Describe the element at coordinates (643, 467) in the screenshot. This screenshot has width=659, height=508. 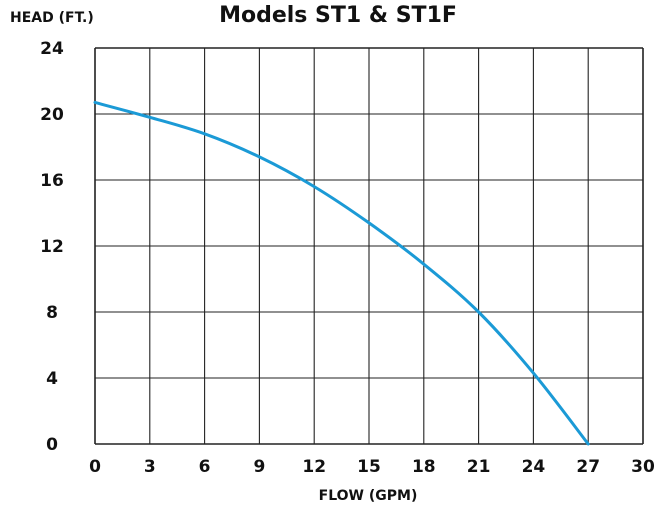
I see `x-tick-label: 30` at that location.